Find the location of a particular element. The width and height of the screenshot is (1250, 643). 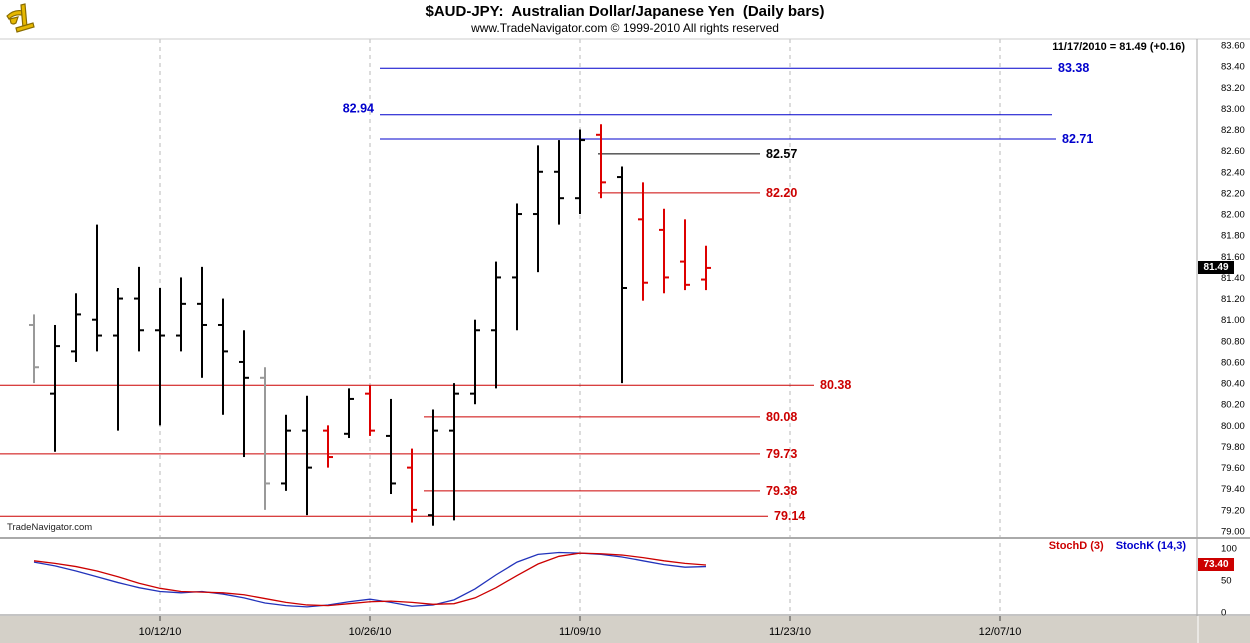

price-axis-tick-label: 82.60 is located at coordinates (1233, 151).